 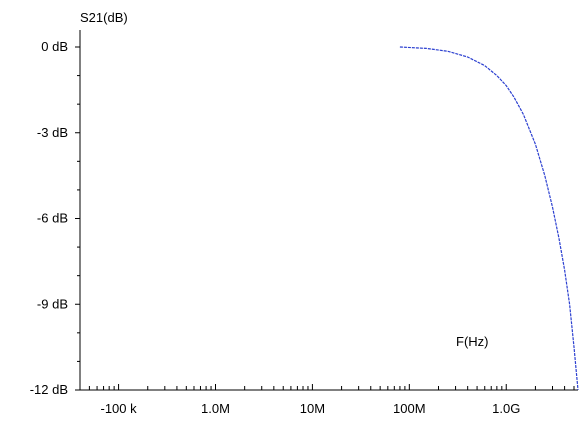 What do you see at coordinates (52, 303) in the screenshot?
I see `y-tick-label: -9 dB` at bounding box center [52, 303].